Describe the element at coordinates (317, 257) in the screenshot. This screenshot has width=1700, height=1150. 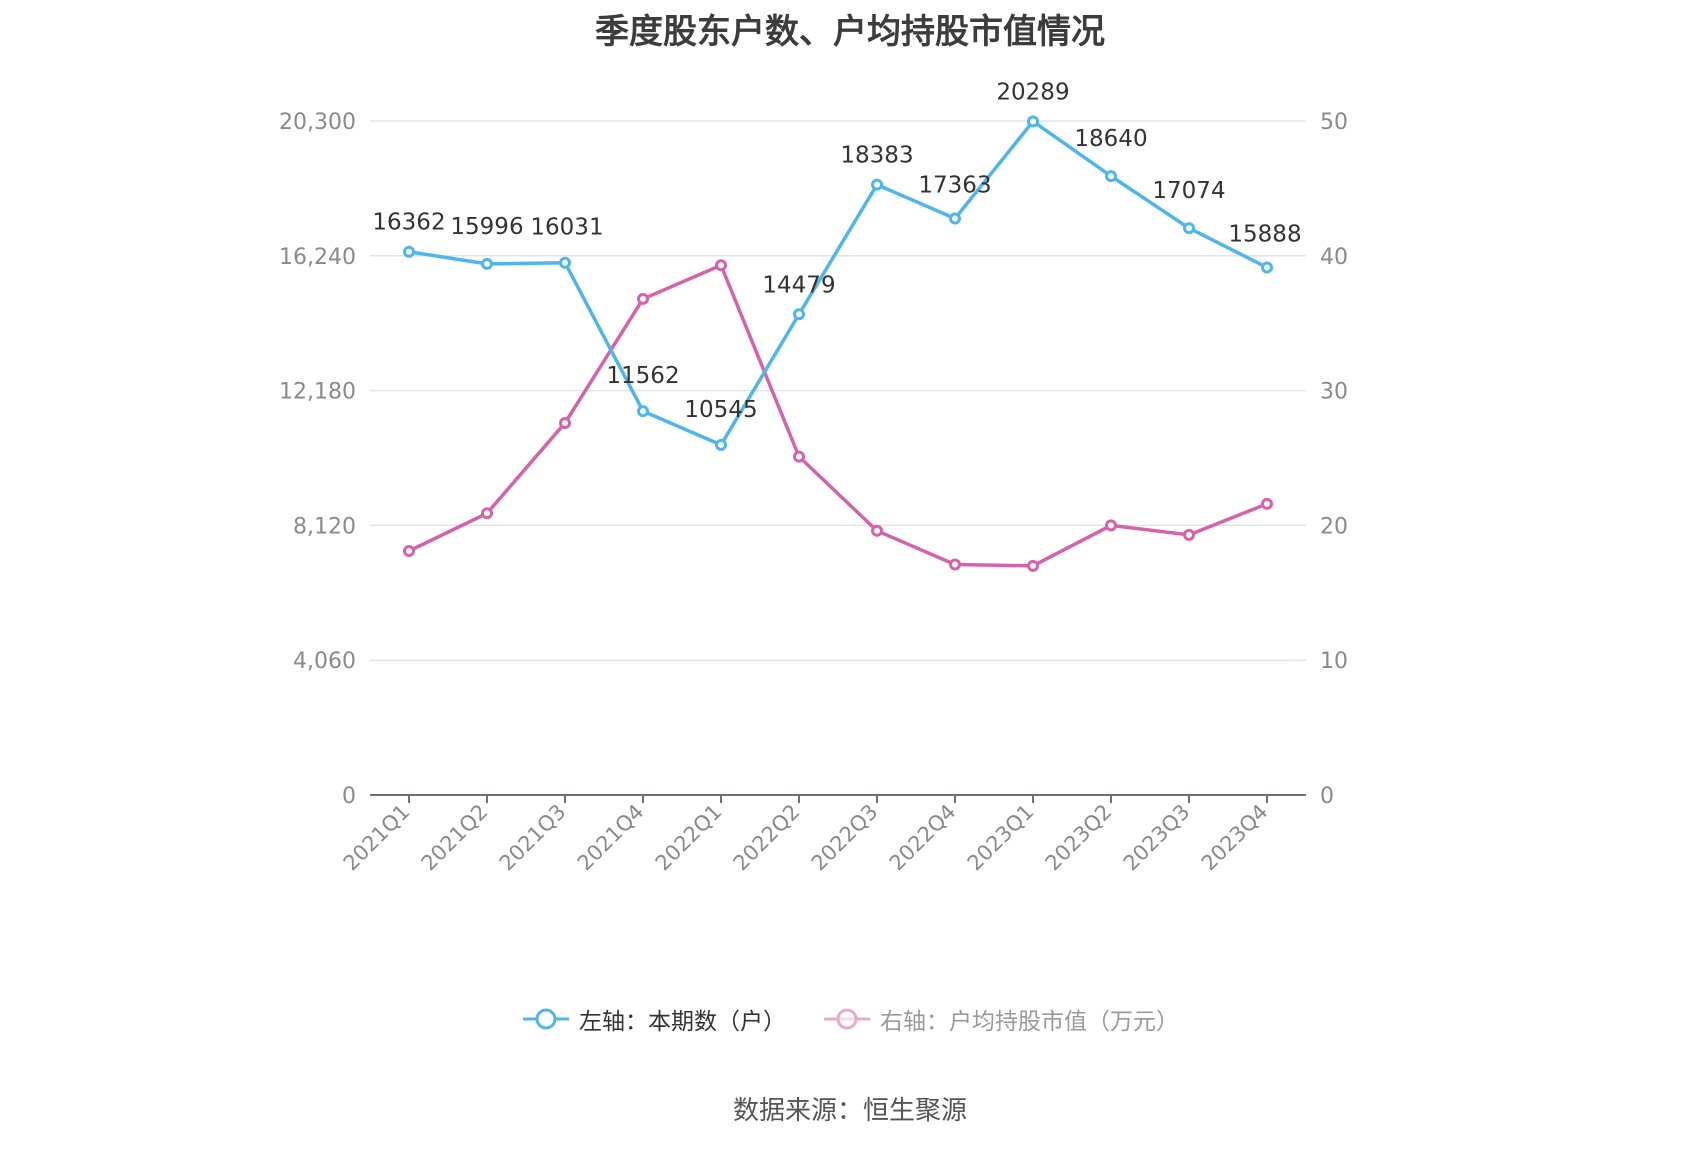
I see `left-axis-tick-label: 16,240` at that location.